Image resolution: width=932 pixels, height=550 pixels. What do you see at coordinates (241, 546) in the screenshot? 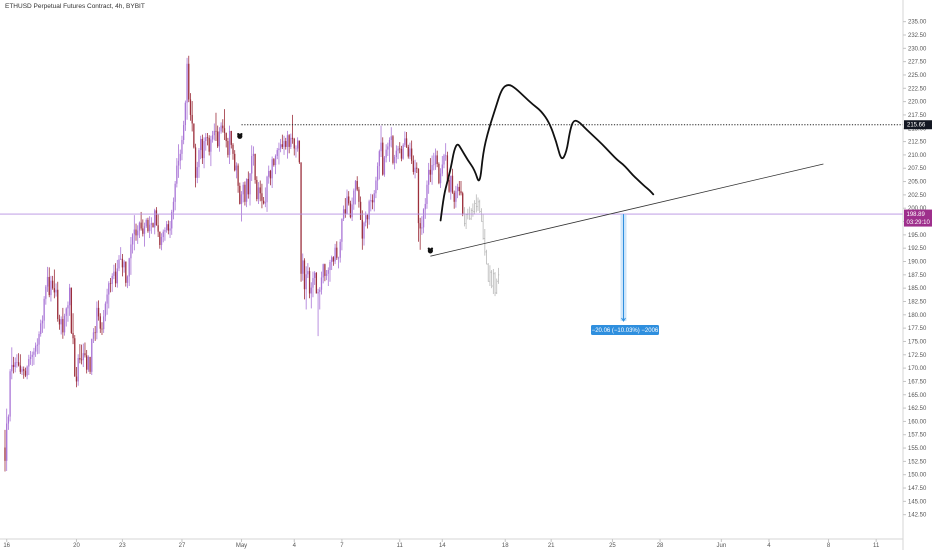
I see `time-tick-label: May` at bounding box center [241, 546].